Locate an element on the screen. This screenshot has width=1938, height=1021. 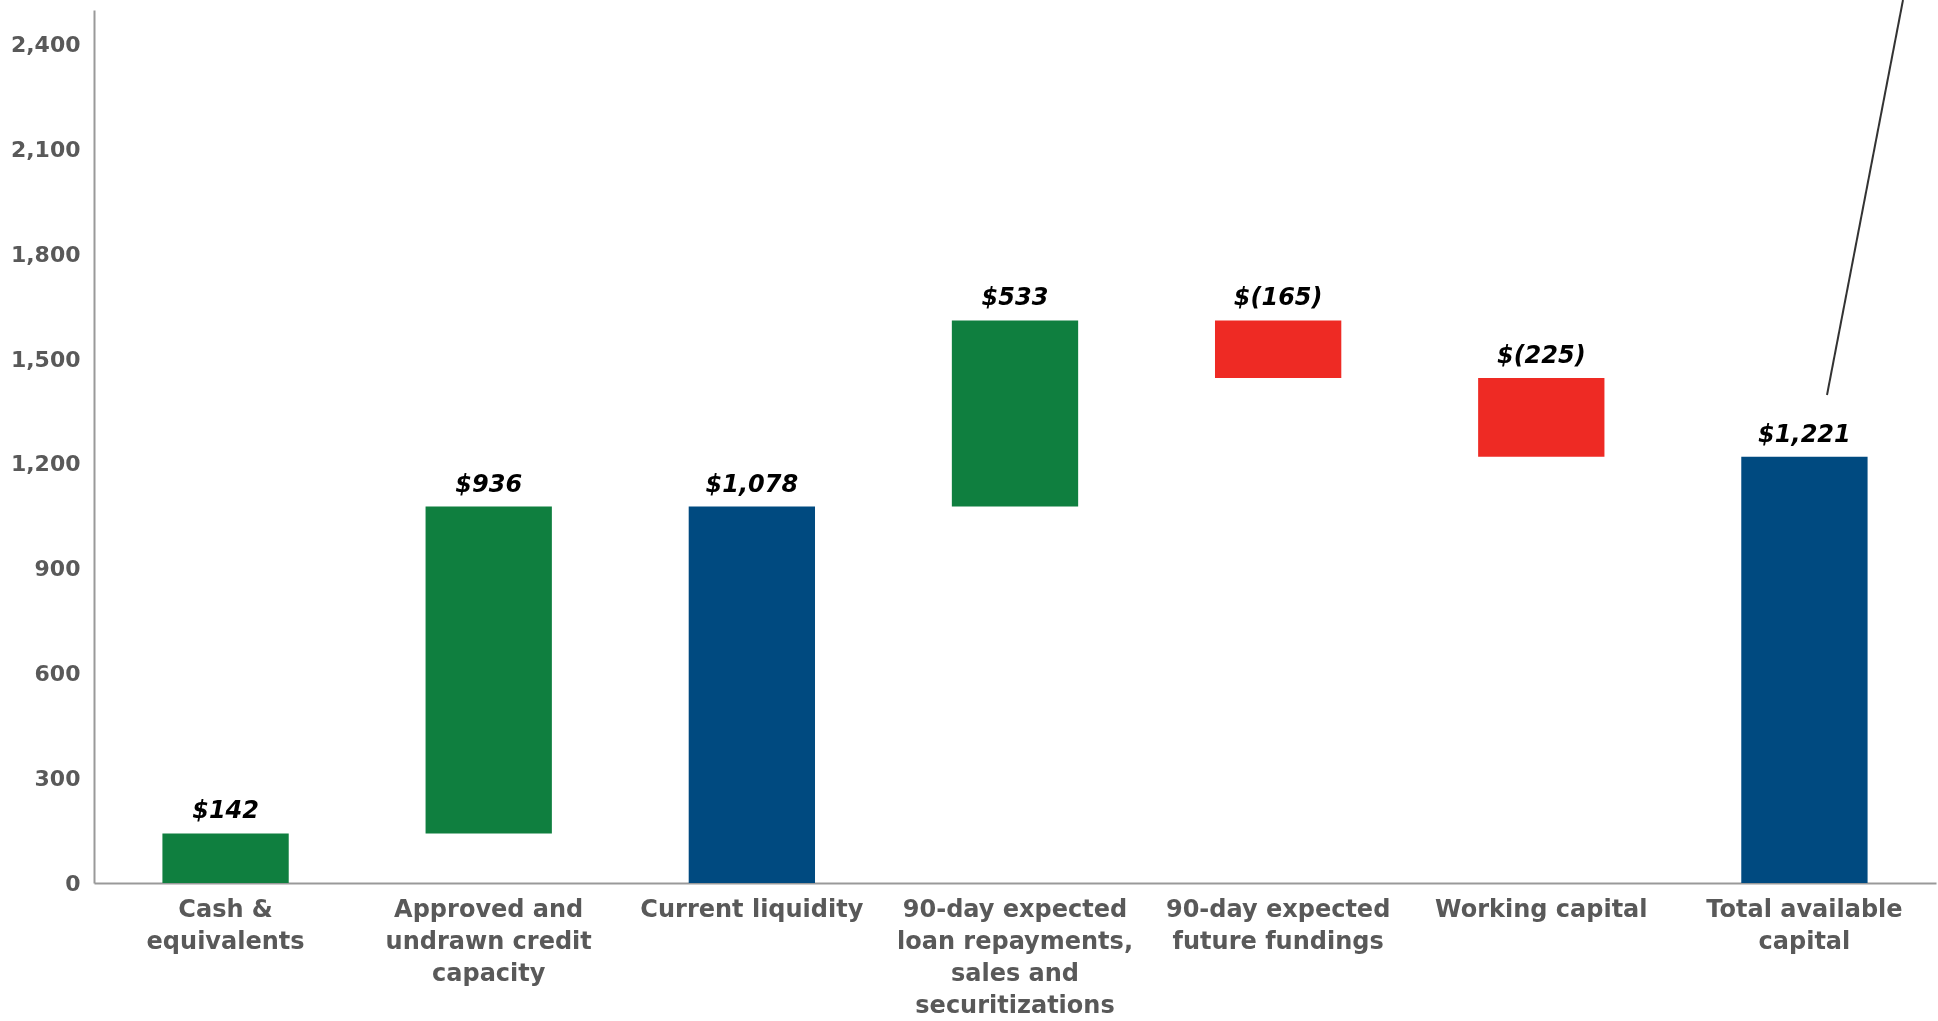
x-tick-label: Total available capital is located at coordinates (1804, 924).